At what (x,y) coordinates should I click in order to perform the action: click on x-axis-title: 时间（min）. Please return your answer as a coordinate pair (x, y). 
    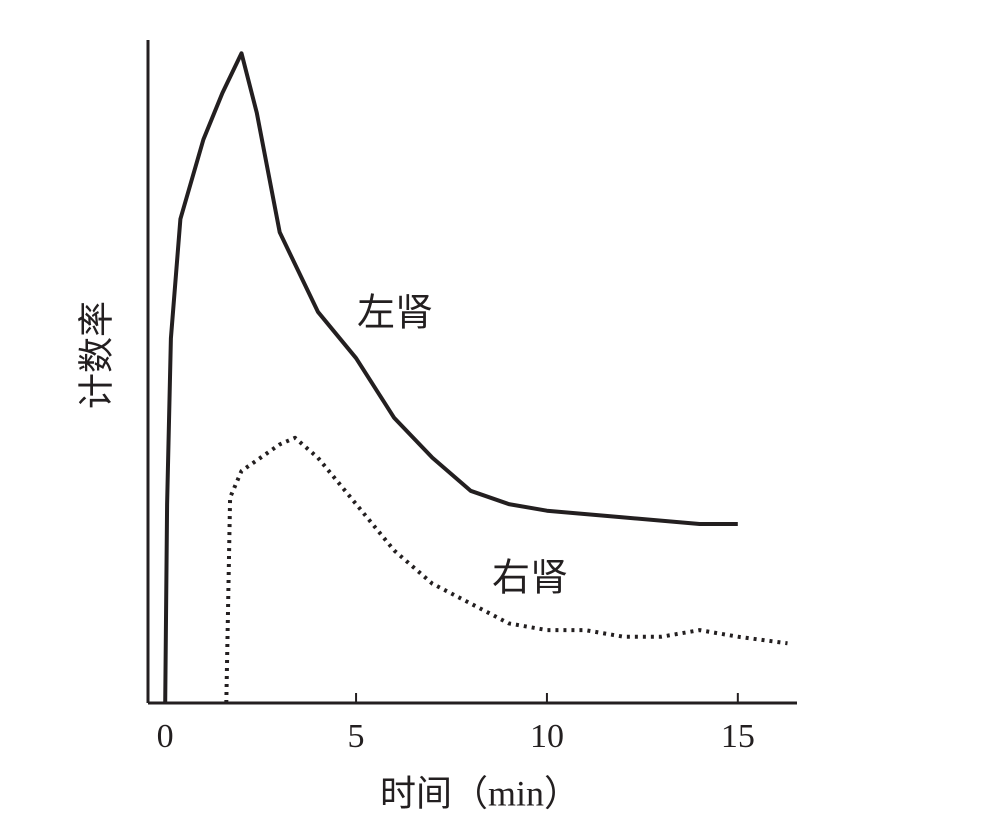
    Looking at the image, I should click on (480, 793).